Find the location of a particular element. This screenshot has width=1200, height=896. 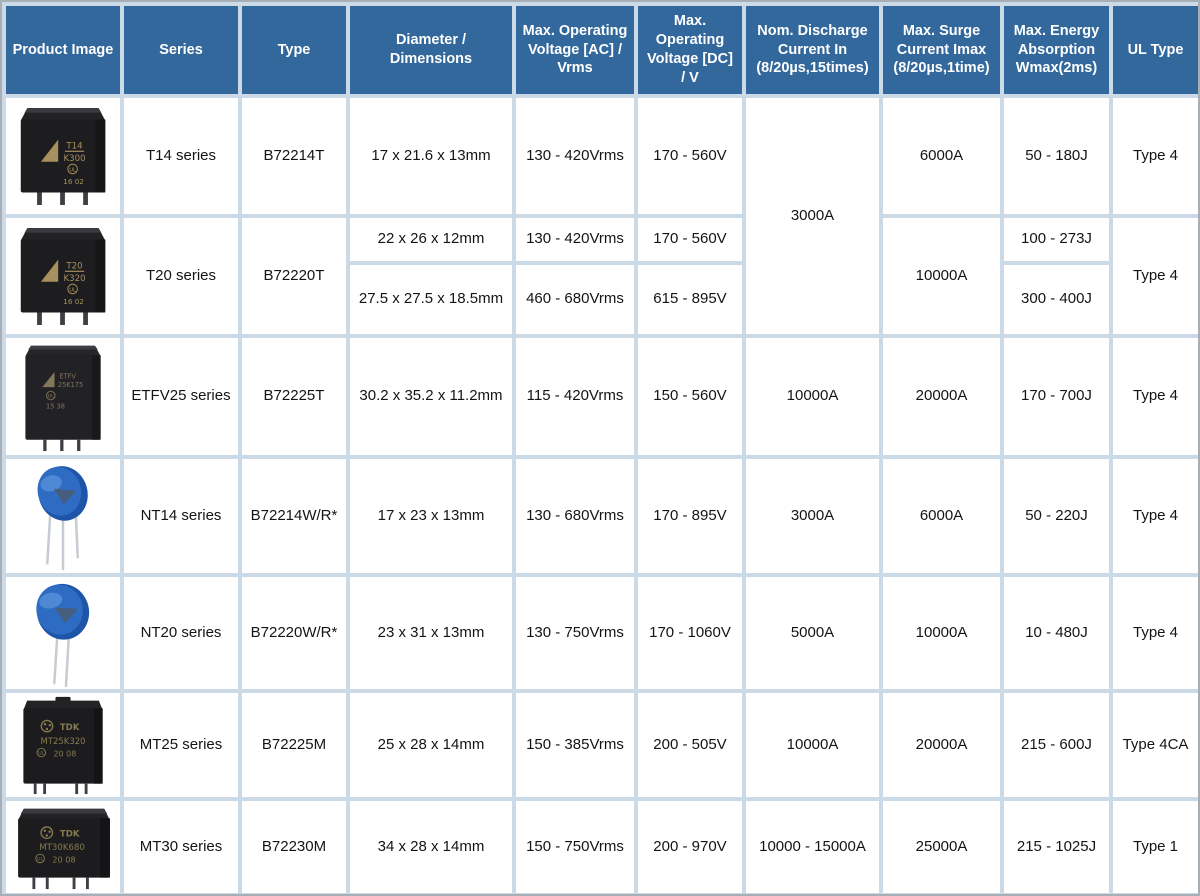

cell-type: B72225T is located at coordinates (294, 396).